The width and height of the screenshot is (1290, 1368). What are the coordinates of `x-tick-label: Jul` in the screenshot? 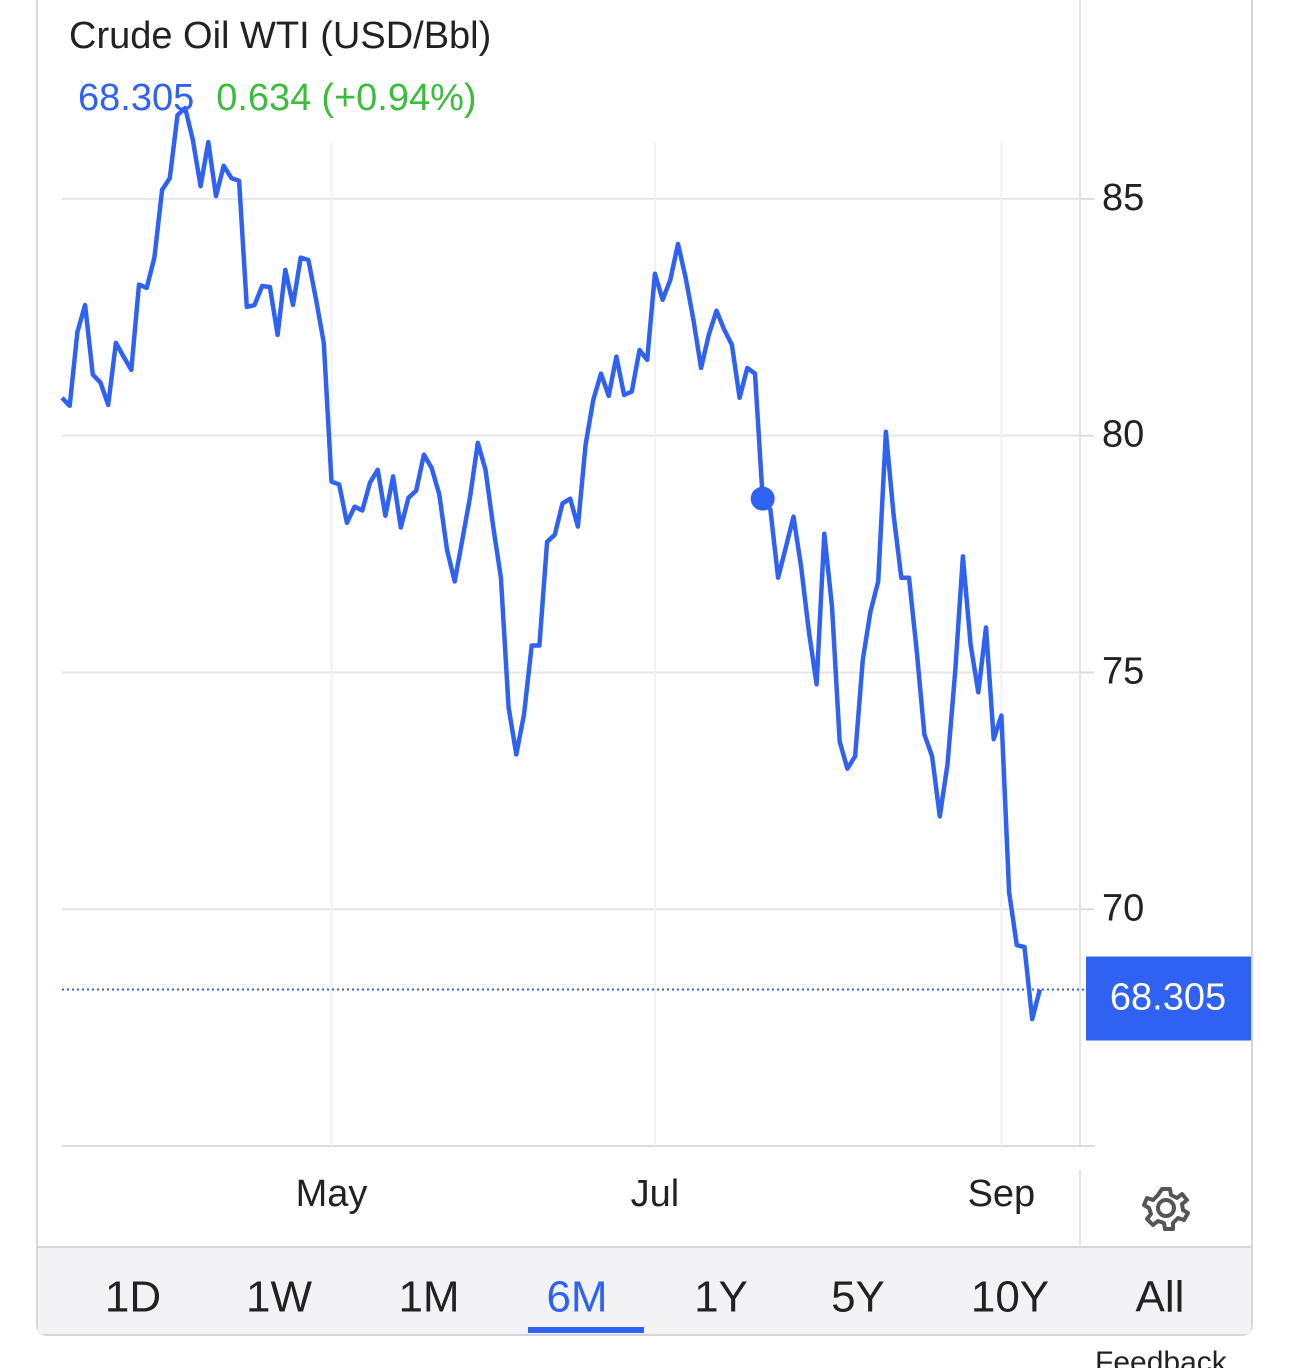 It's located at (655, 1194).